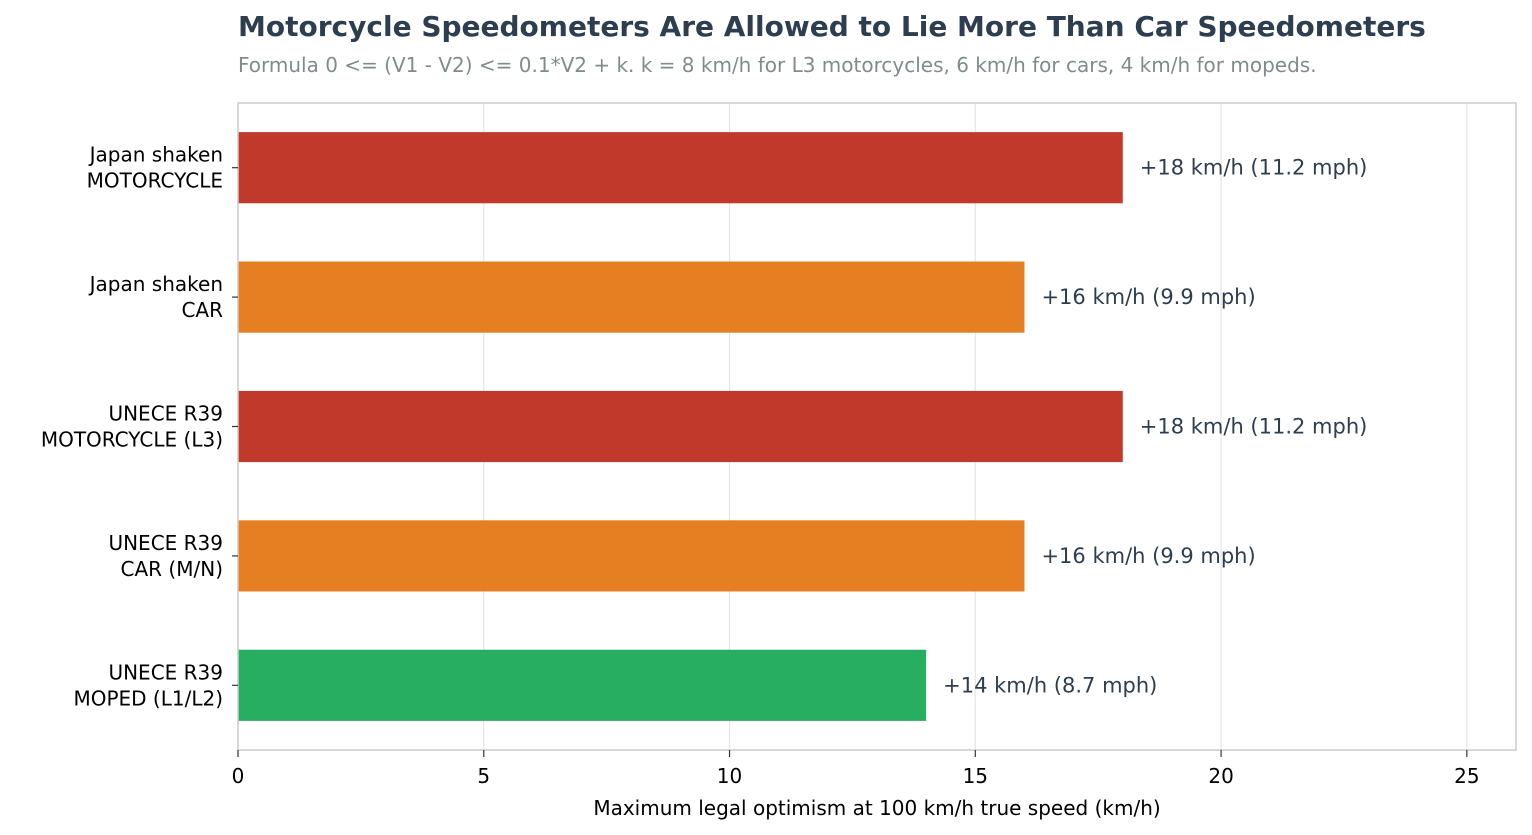 Image resolution: width=1532 pixels, height=835 pixels. I want to click on value-label-0: +18 km/h (11.2 mph), so click(1254, 168).